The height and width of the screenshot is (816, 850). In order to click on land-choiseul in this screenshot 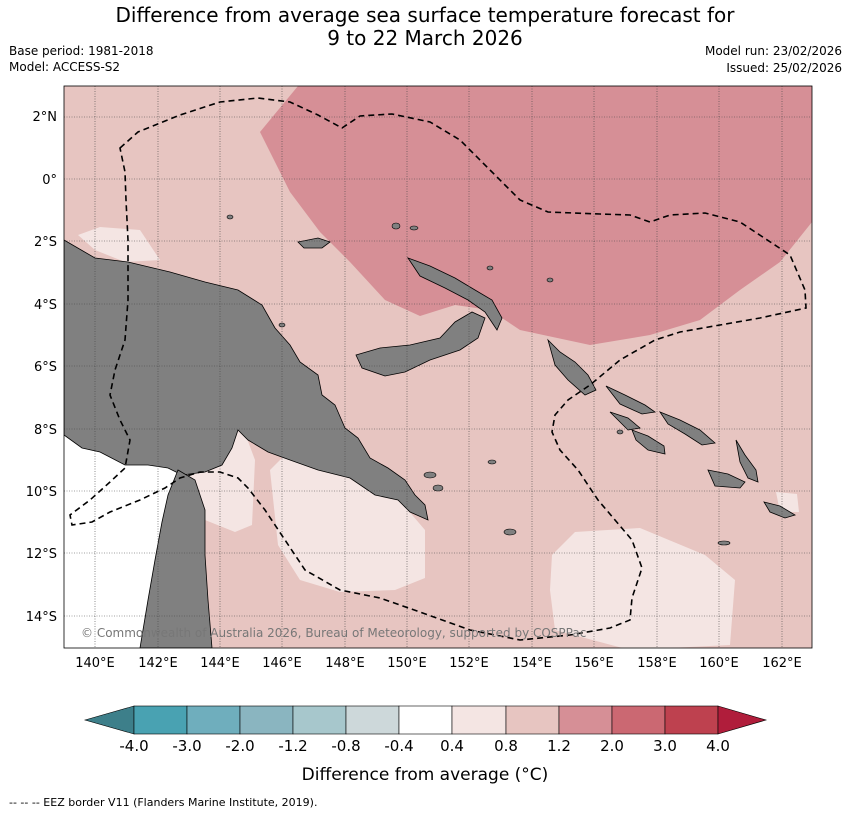, I will do `click(631, 400)`.